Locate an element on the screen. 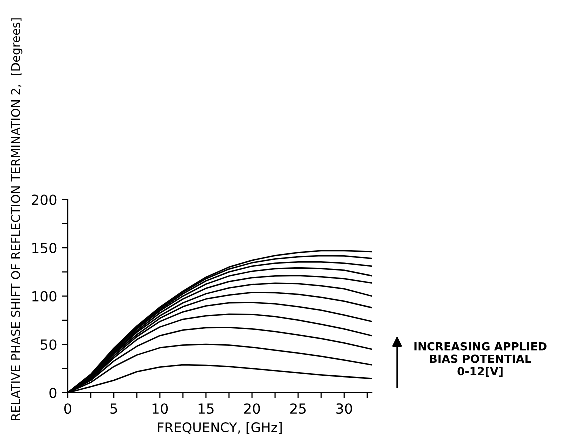 The height and width of the screenshot is (439, 562). y-tick-label: 150 is located at coordinates (44, 248).